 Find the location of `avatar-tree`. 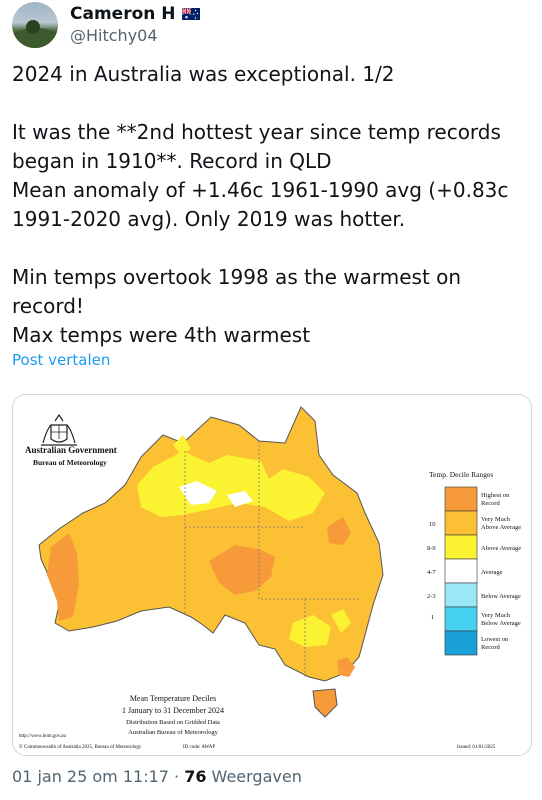

avatar-tree is located at coordinates (33, 27).